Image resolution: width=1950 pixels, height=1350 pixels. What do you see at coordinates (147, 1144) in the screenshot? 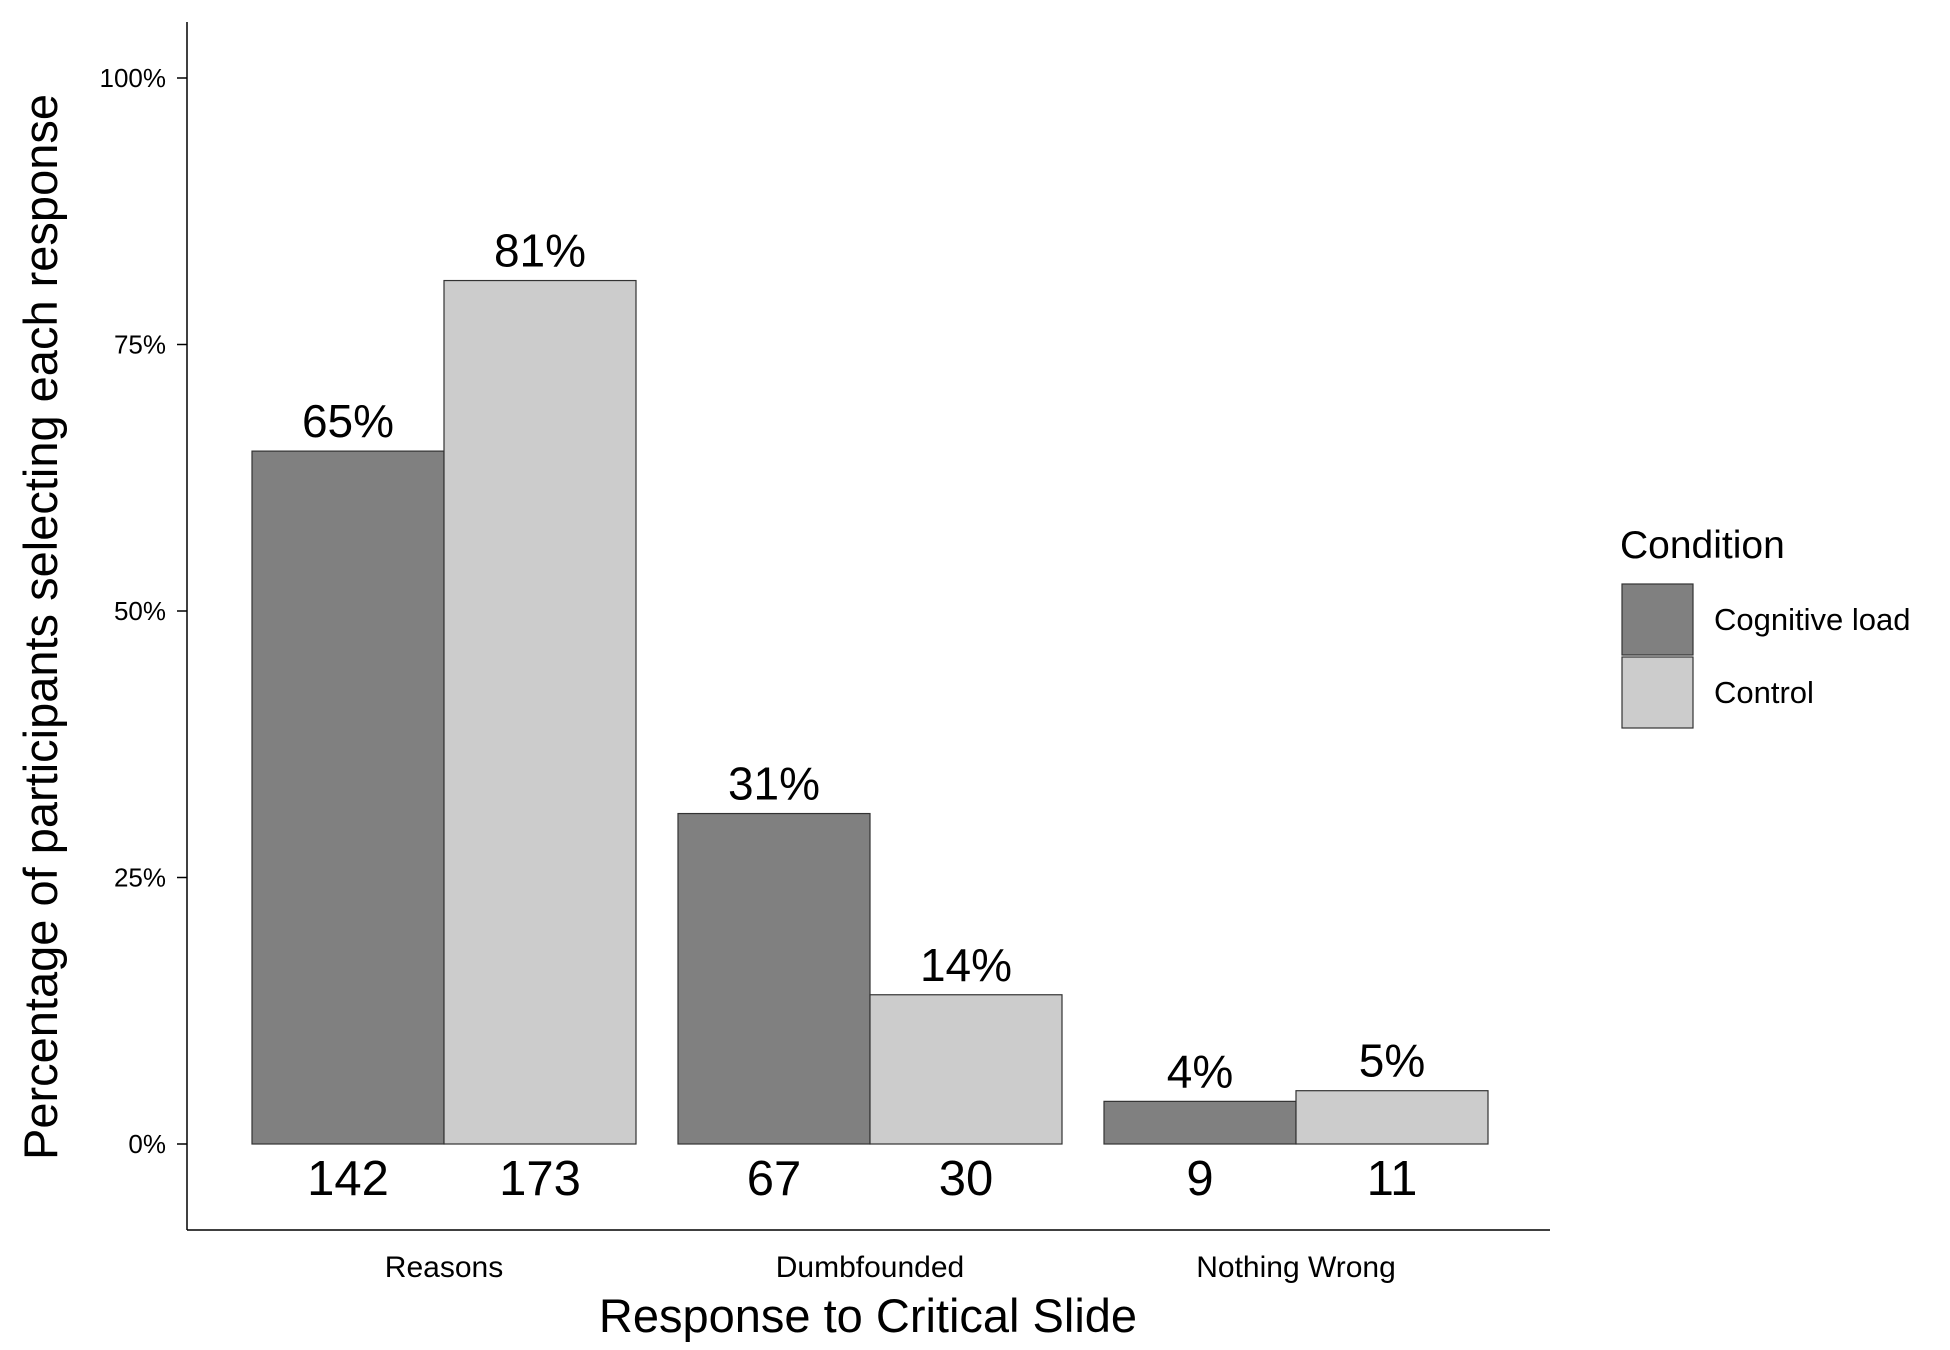
I see `y-tick-label-0: 0%` at bounding box center [147, 1144].